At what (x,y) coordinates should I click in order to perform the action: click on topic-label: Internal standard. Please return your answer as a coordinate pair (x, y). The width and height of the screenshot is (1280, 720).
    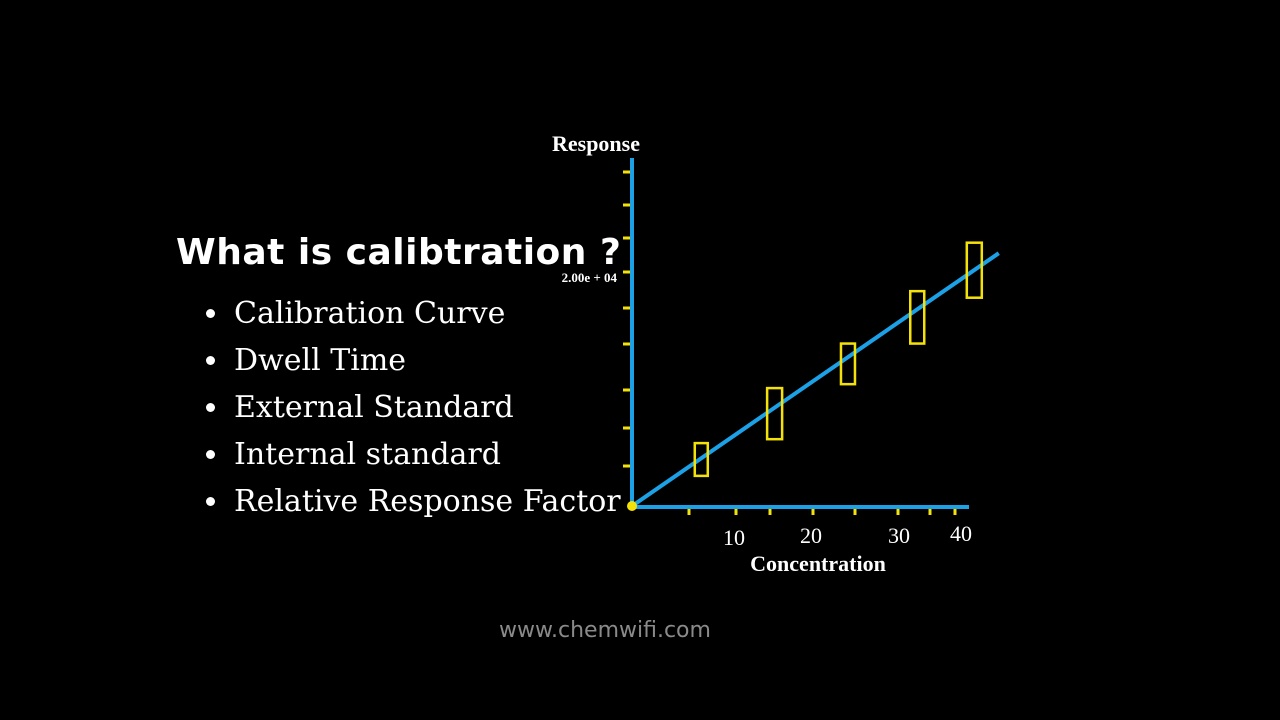
    Looking at the image, I should click on (367, 454).